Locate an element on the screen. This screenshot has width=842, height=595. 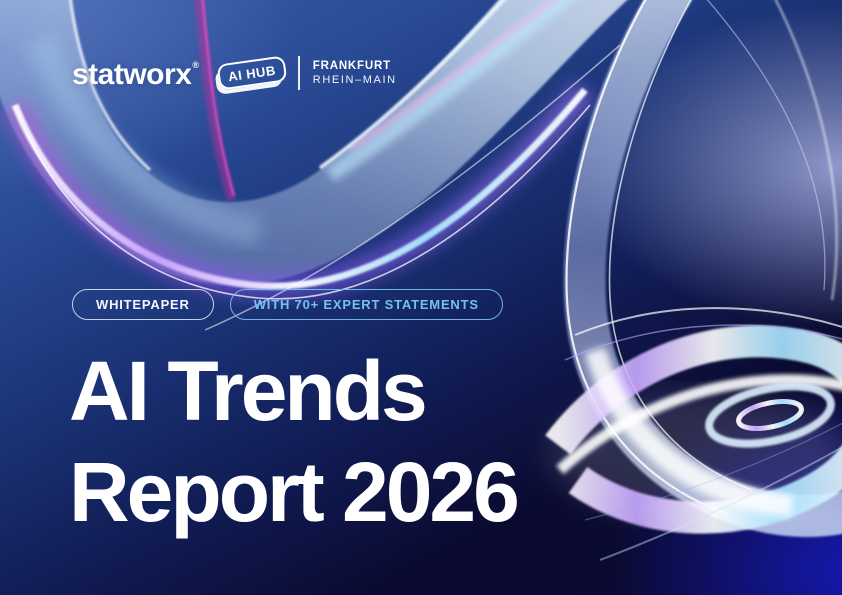
expert-statements-badge-label: WITH 70+ EXPERT STATEMENTS is located at coordinates (366, 304).